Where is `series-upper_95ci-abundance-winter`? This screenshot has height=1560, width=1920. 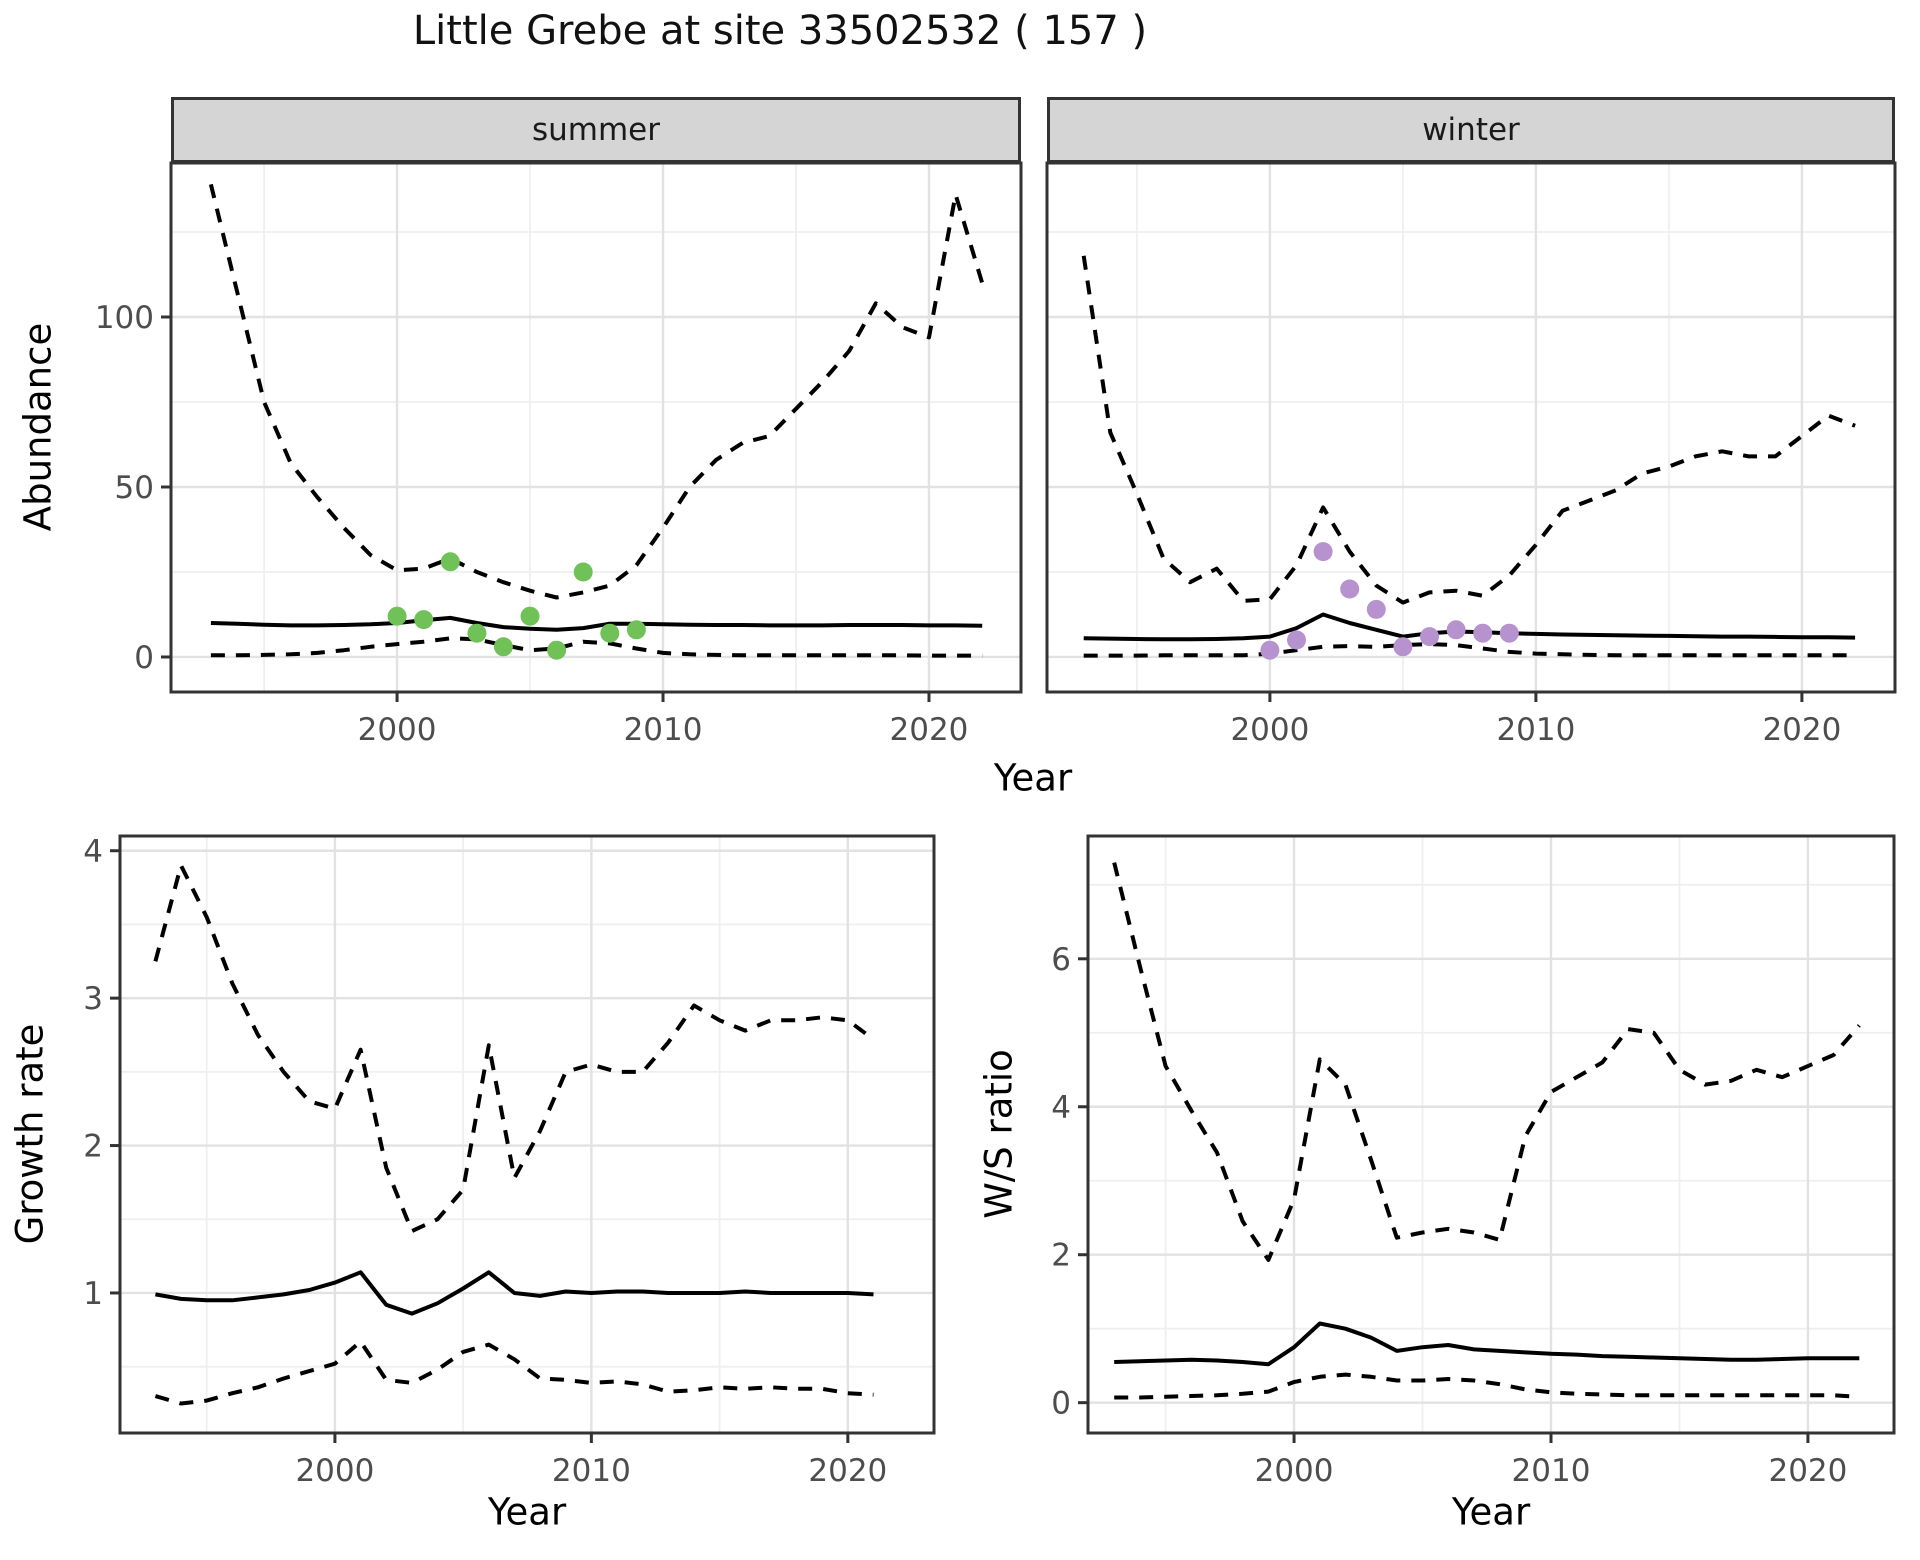
series-upper_95ci-abundance-winter is located at coordinates (1468, 430).